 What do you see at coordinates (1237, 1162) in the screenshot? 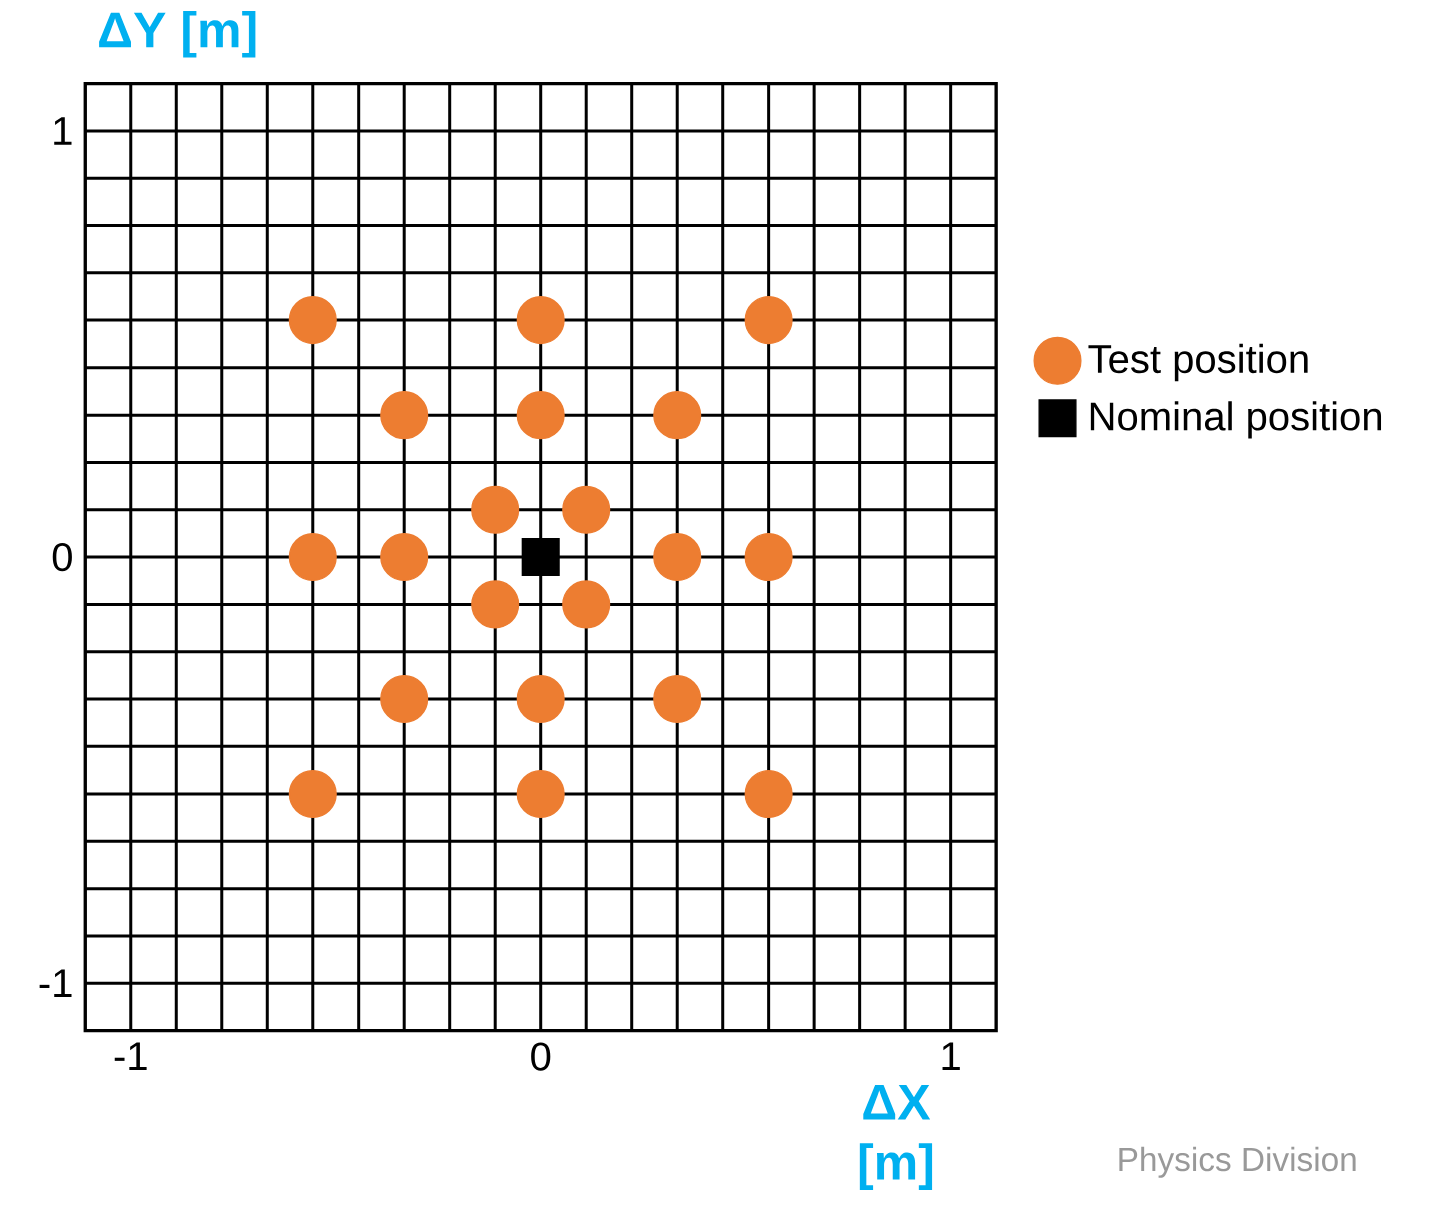
I see `text: Physics Division` at bounding box center [1237, 1162].